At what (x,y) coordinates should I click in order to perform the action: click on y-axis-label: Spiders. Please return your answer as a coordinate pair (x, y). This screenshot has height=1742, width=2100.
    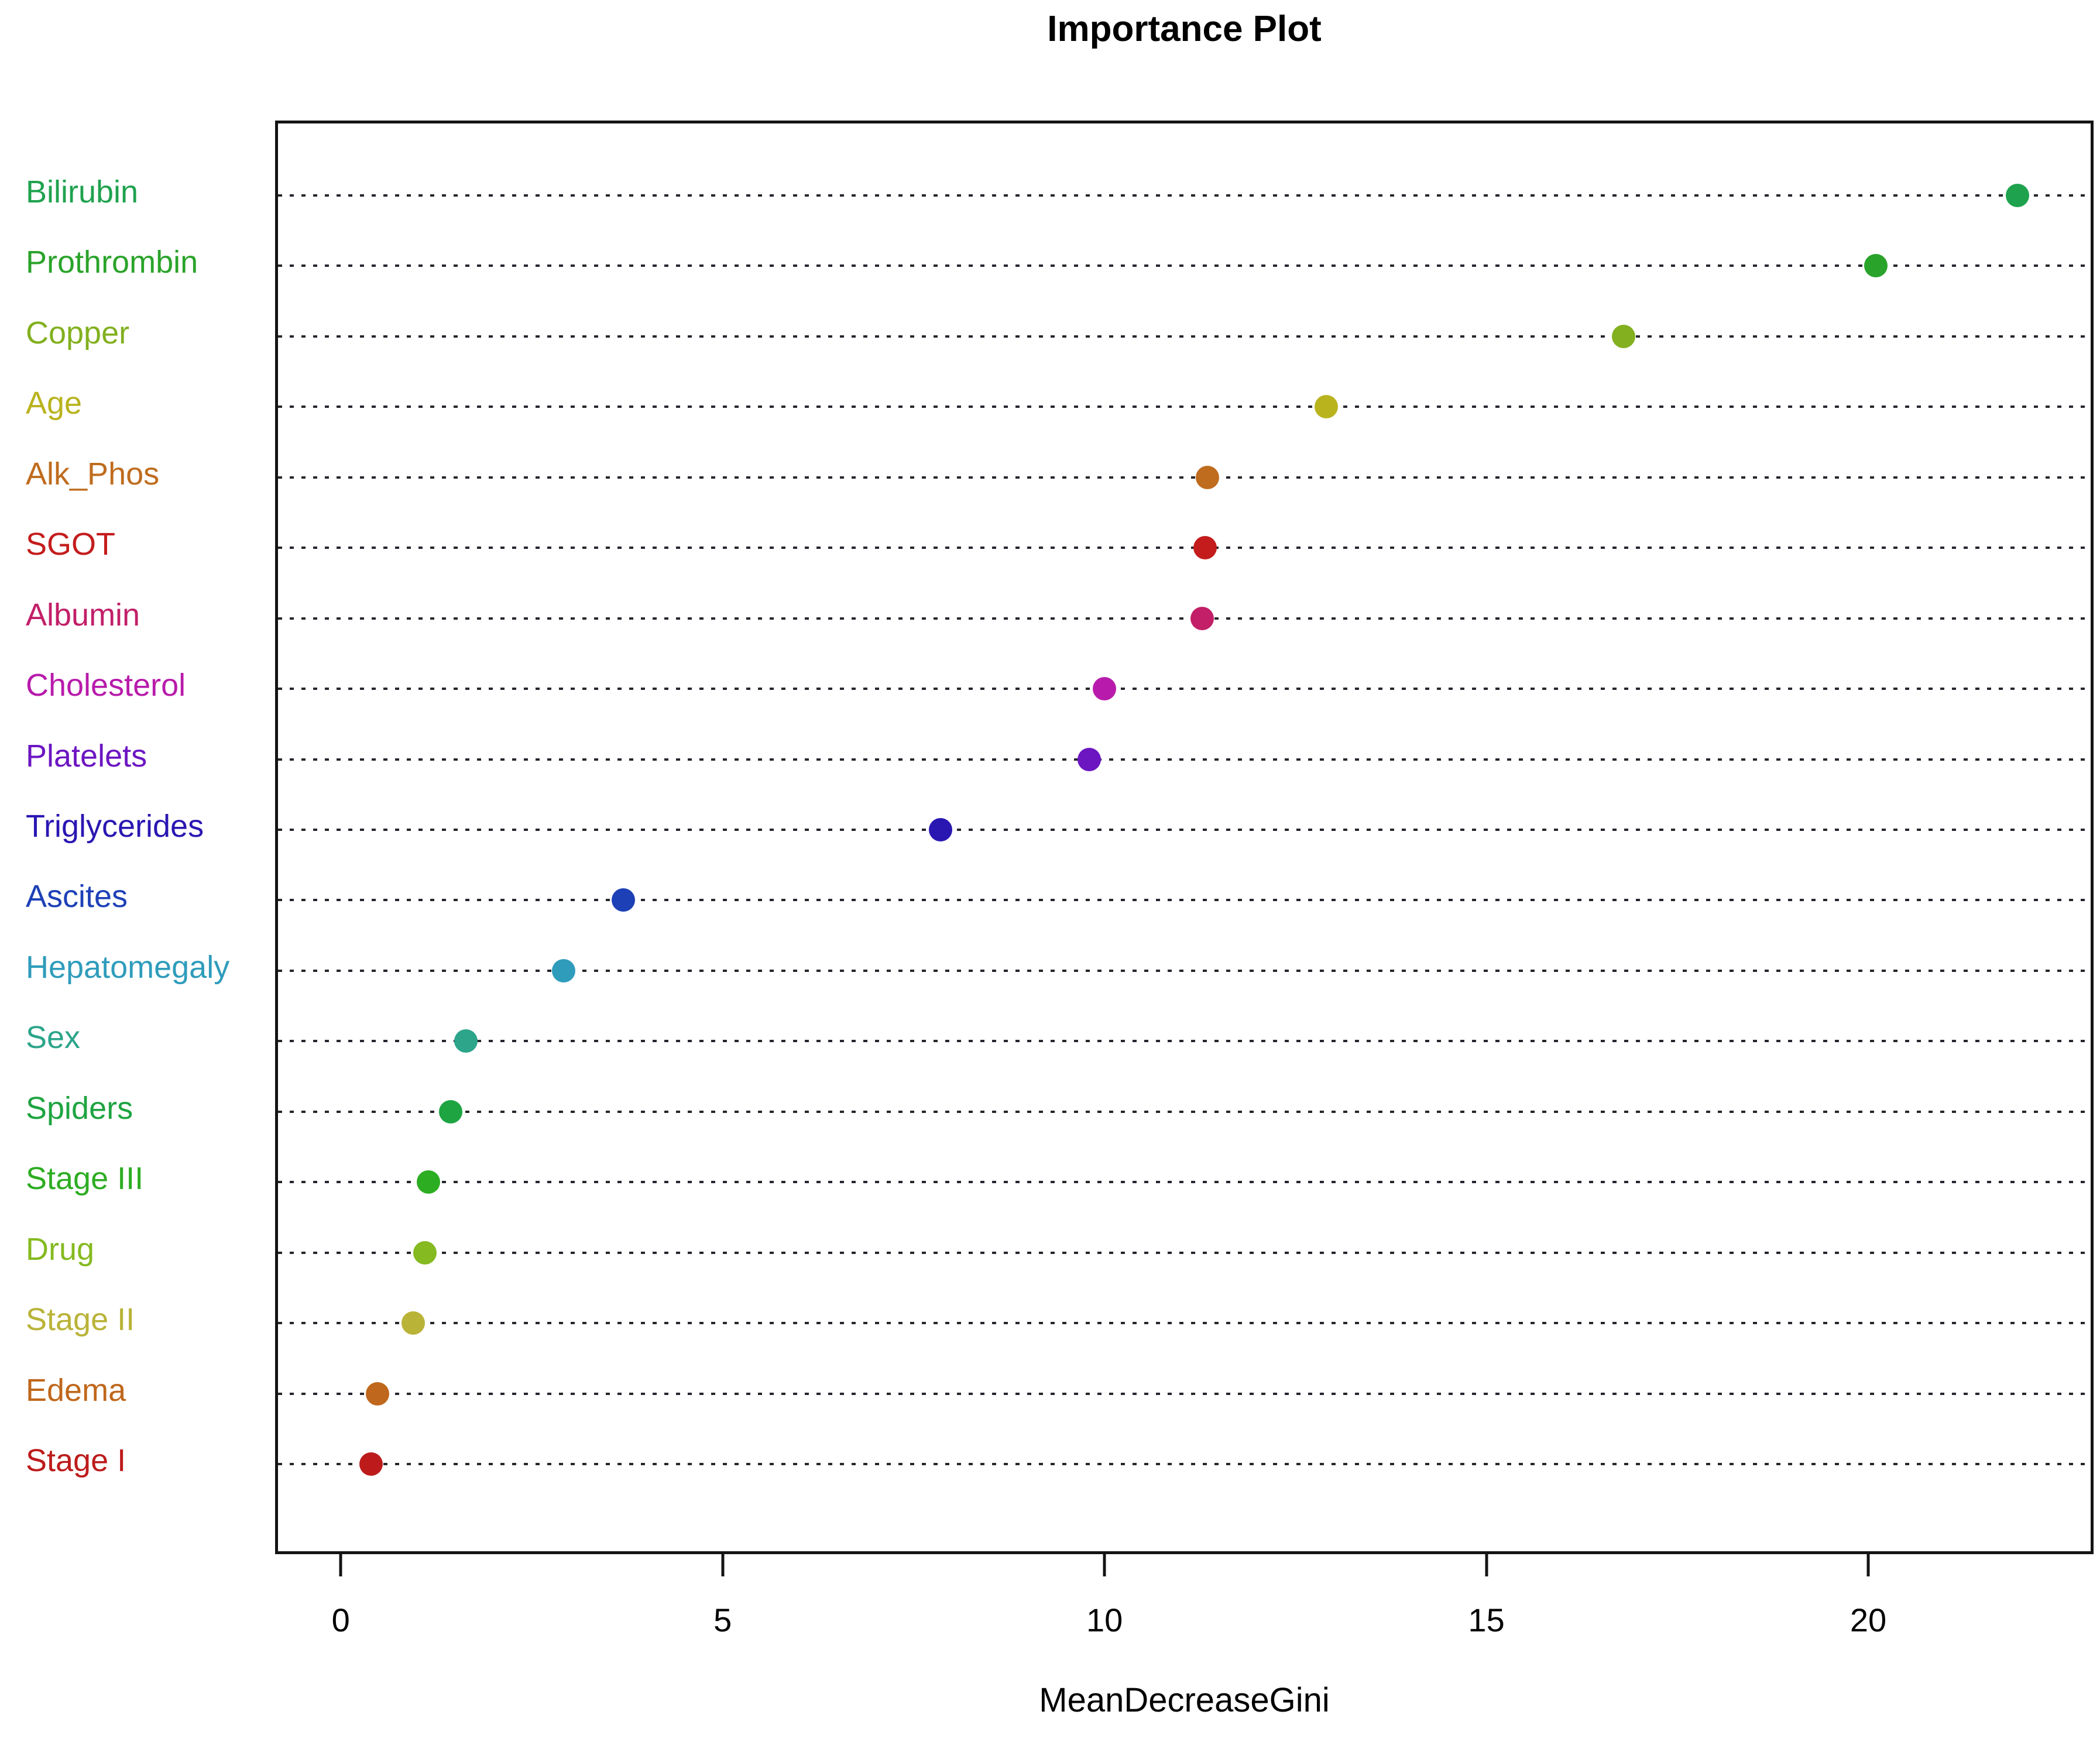
    Looking at the image, I should click on (80, 1108).